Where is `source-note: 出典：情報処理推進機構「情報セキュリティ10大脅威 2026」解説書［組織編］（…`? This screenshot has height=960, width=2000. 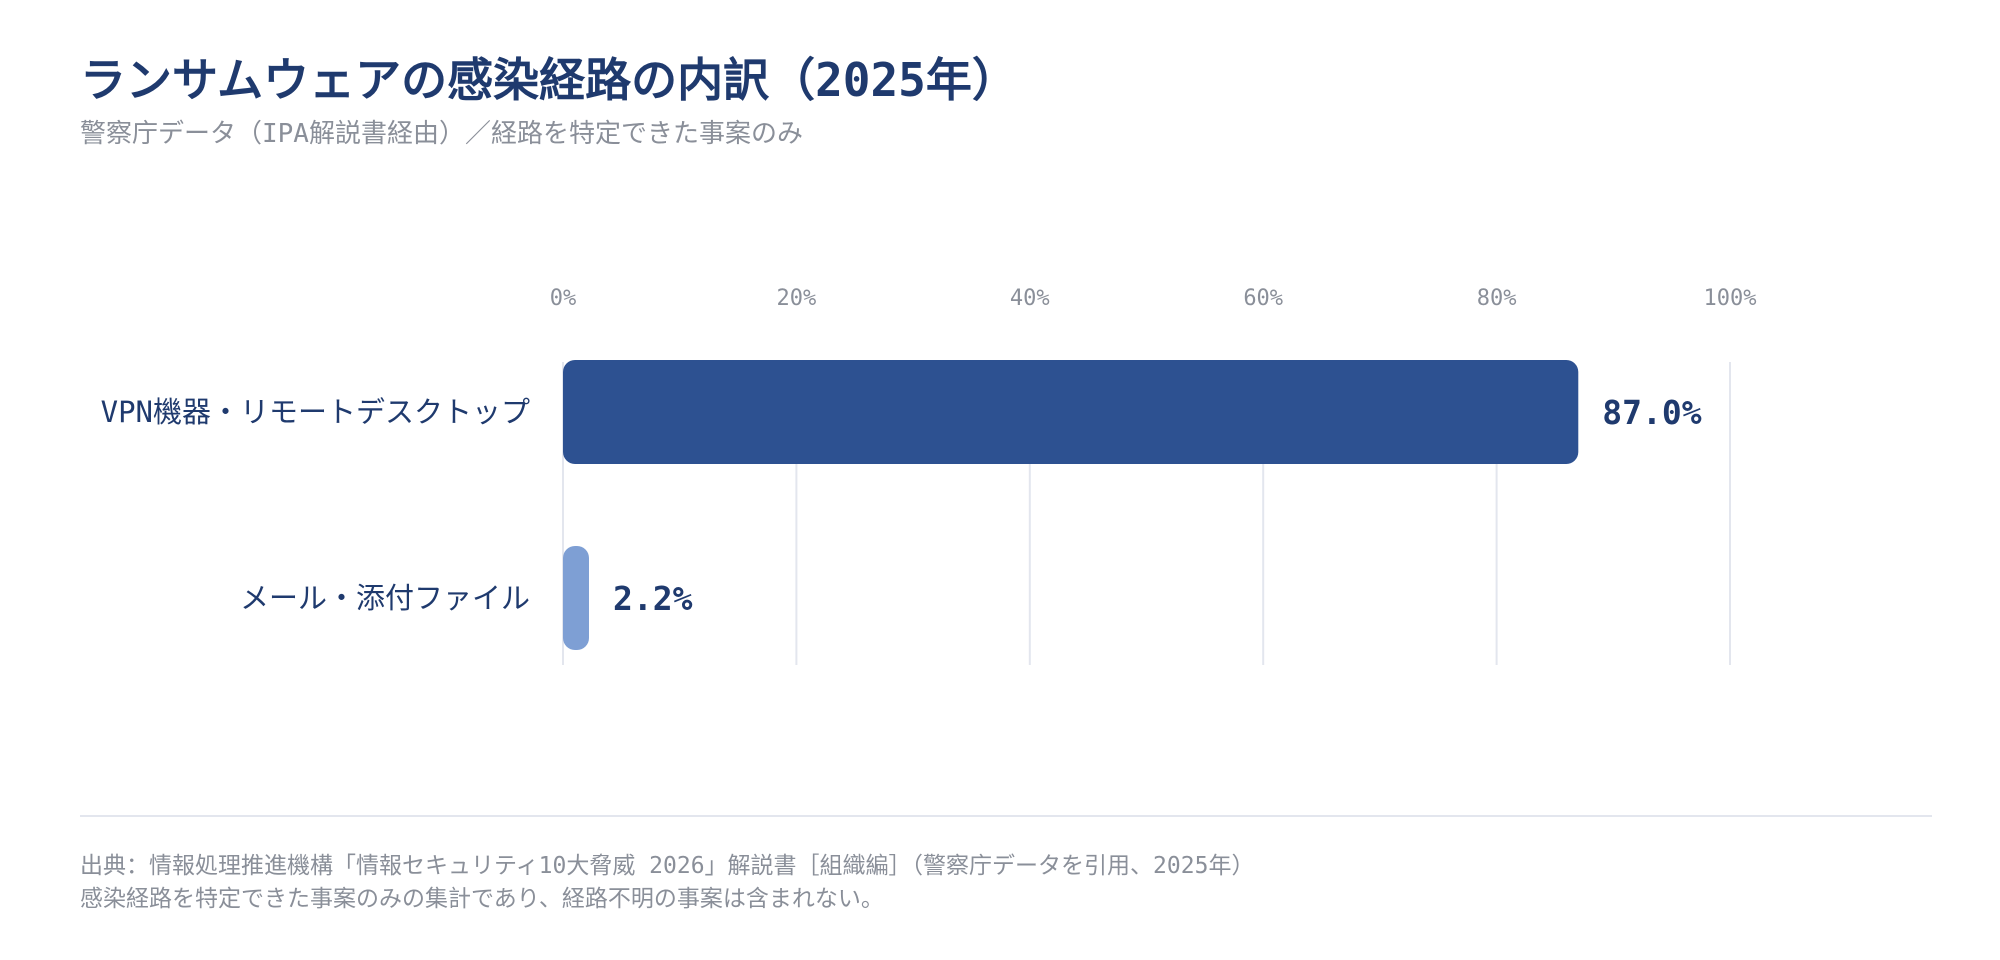
source-note: 出典：情報処理推進機構「情報セキュリティ10大脅威 2026」解説書［組織編］（… is located at coordinates (667, 883).